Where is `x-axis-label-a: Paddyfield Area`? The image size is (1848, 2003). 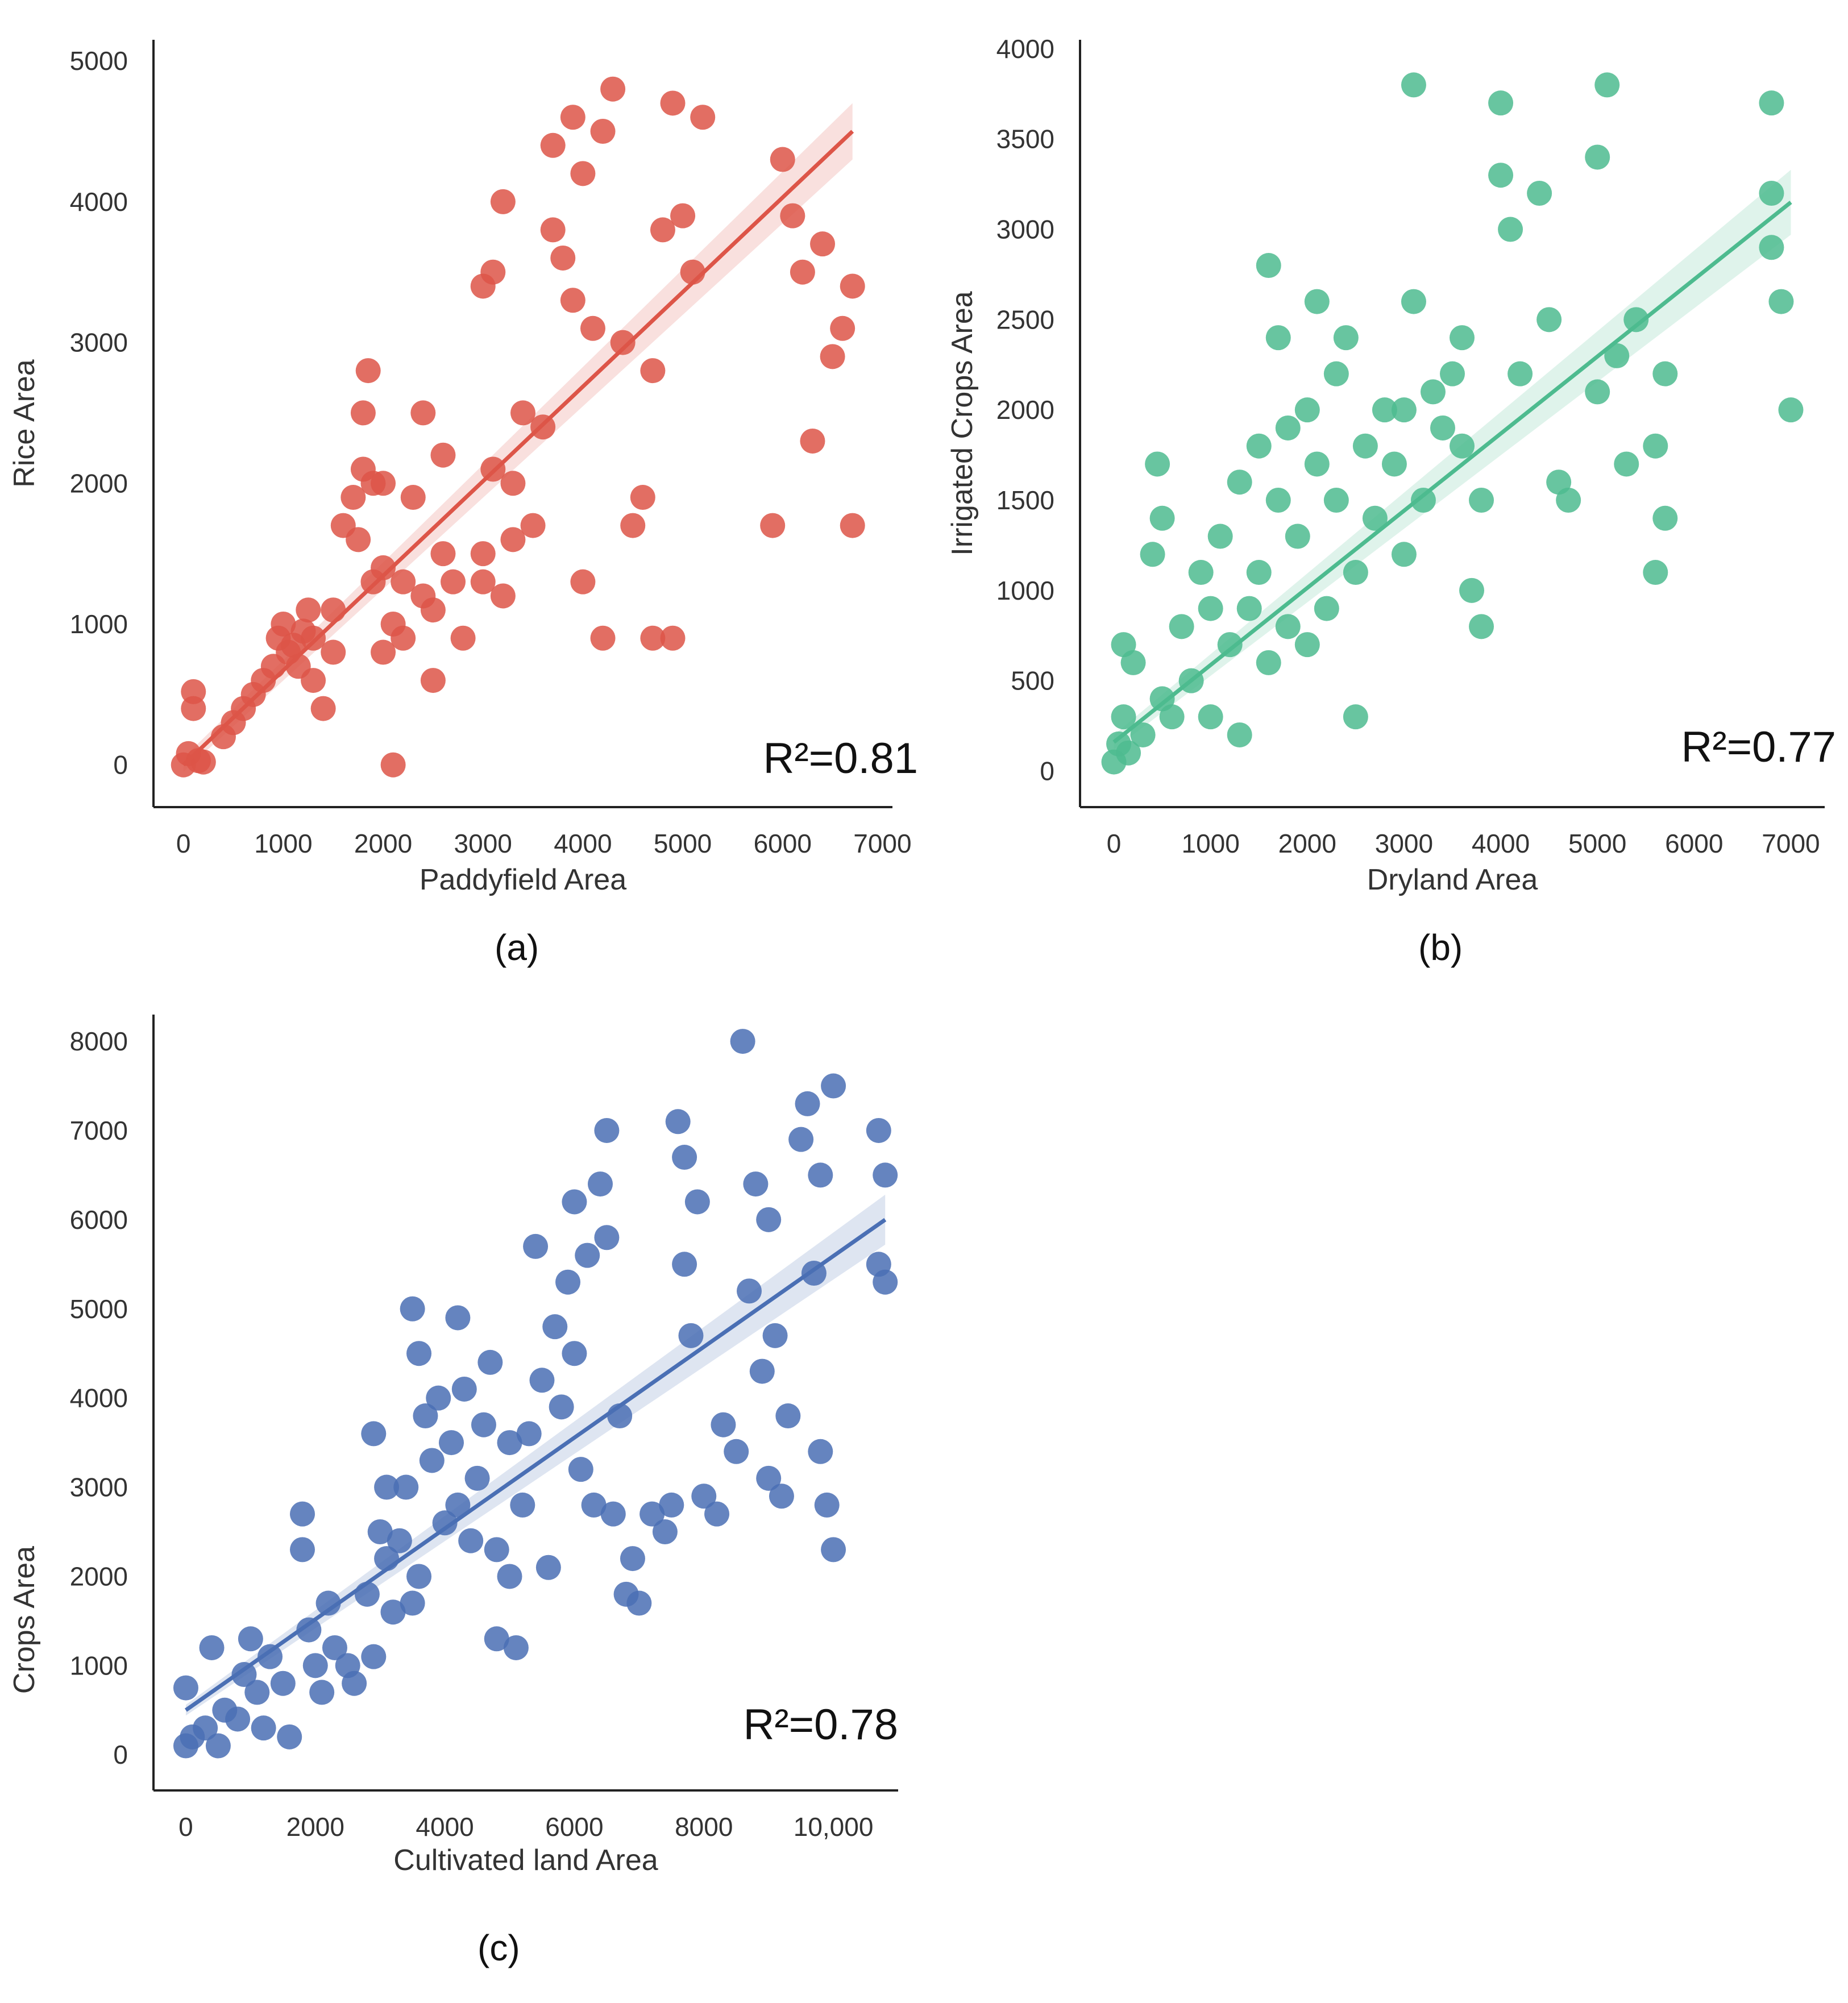 x-axis-label-a: Paddyfield Area is located at coordinates (523, 879).